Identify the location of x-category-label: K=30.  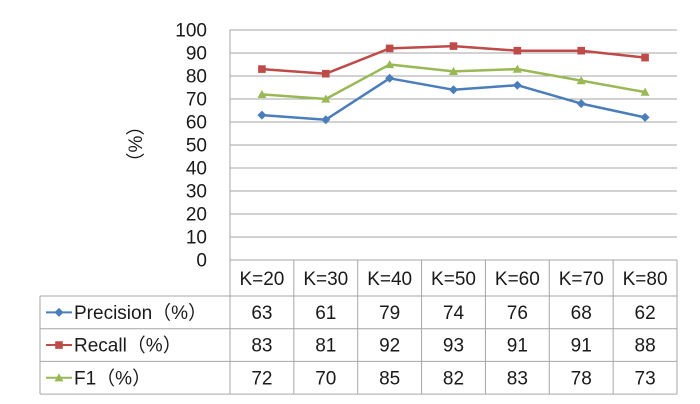
(325, 279).